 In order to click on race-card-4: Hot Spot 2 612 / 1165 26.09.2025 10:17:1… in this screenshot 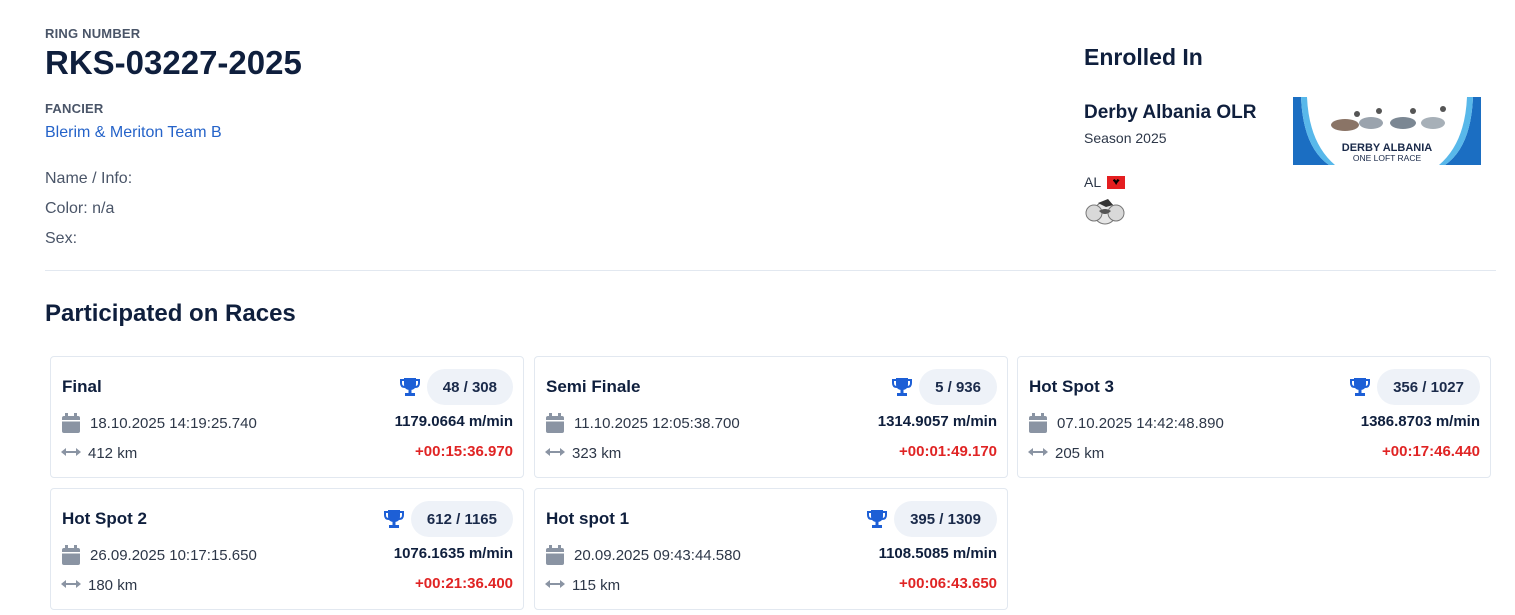, I will do `click(287, 549)`.